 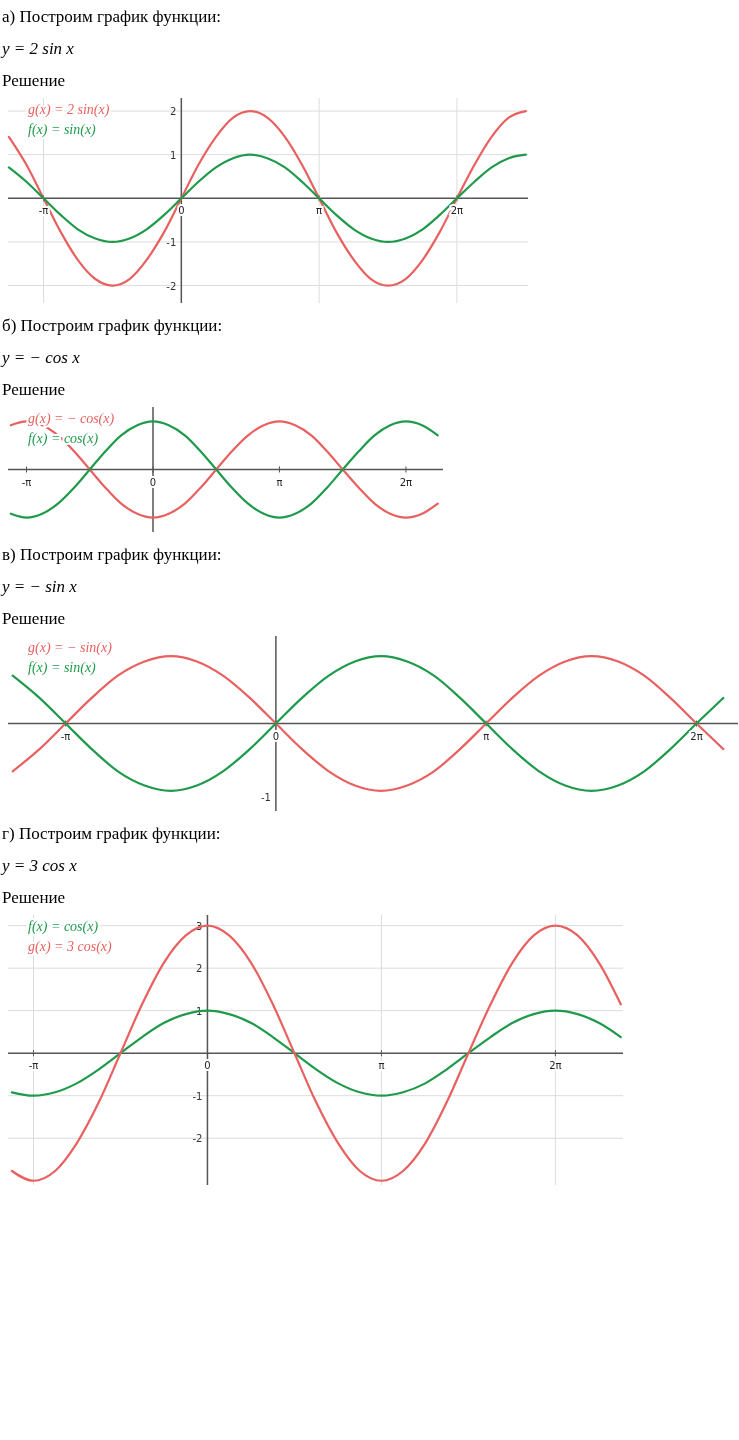 I want to click on text: -1, so click(x=265, y=797).